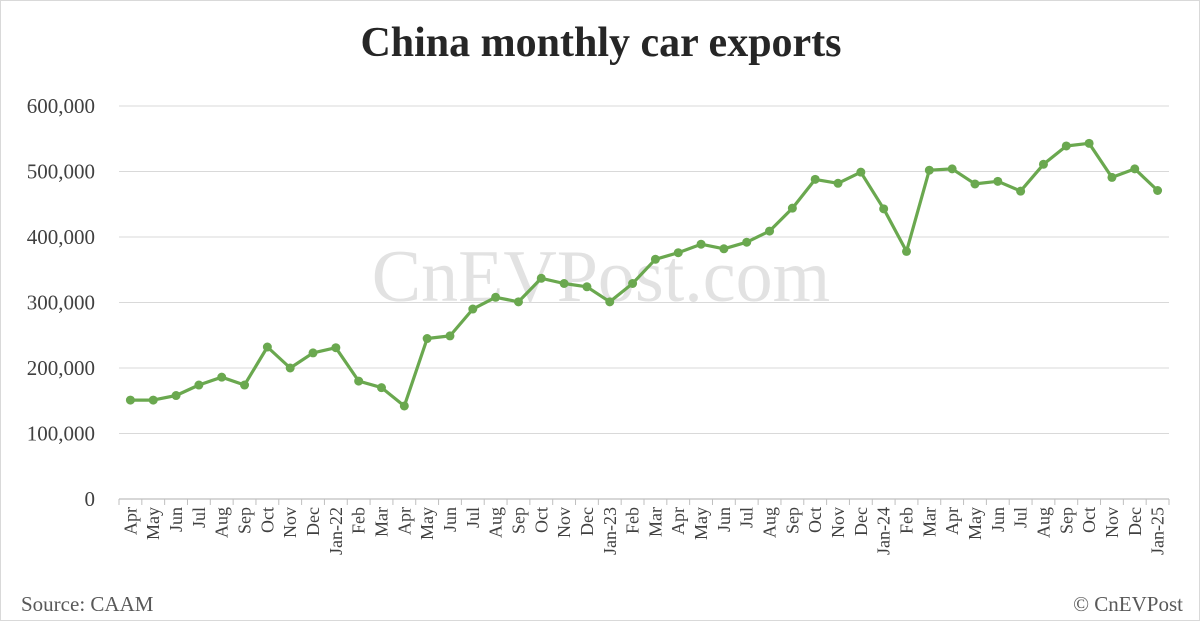 Image resolution: width=1200 pixels, height=621 pixels. Describe the element at coordinates (1158, 531) in the screenshot. I see `x-tick-label: Jan-25` at that location.